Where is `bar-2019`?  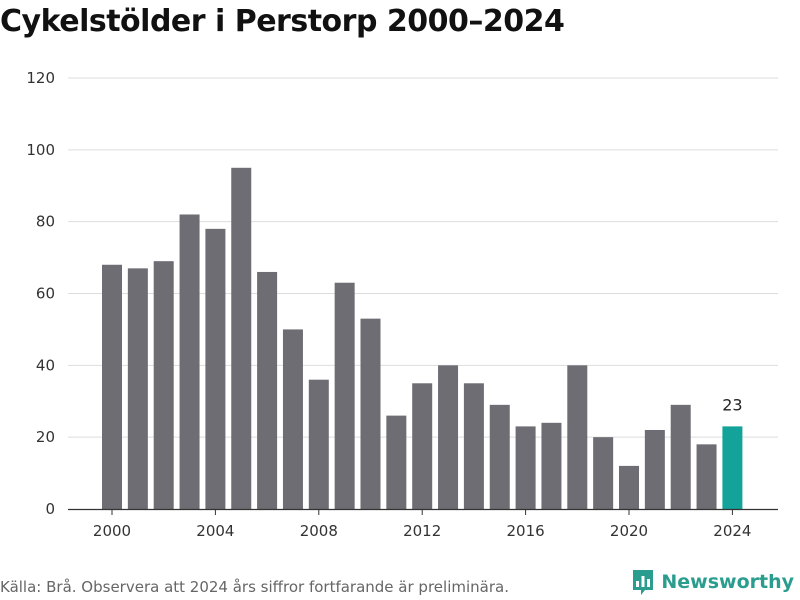 bar-2019 is located at coordinates (603, 473).